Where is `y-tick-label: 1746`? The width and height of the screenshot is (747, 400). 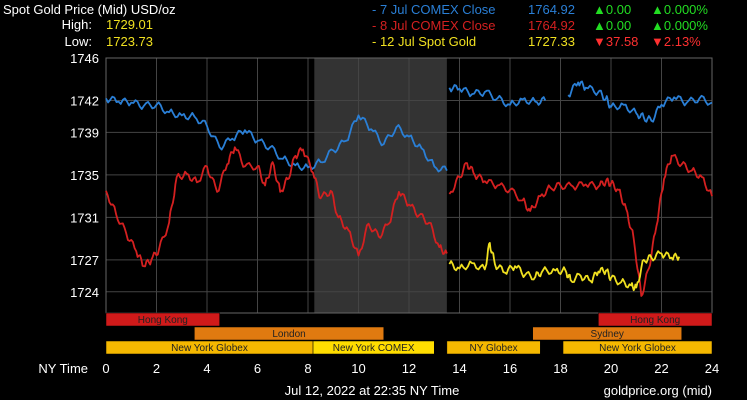 y-tick-label: 1746 is located at coordinates (84, 58).